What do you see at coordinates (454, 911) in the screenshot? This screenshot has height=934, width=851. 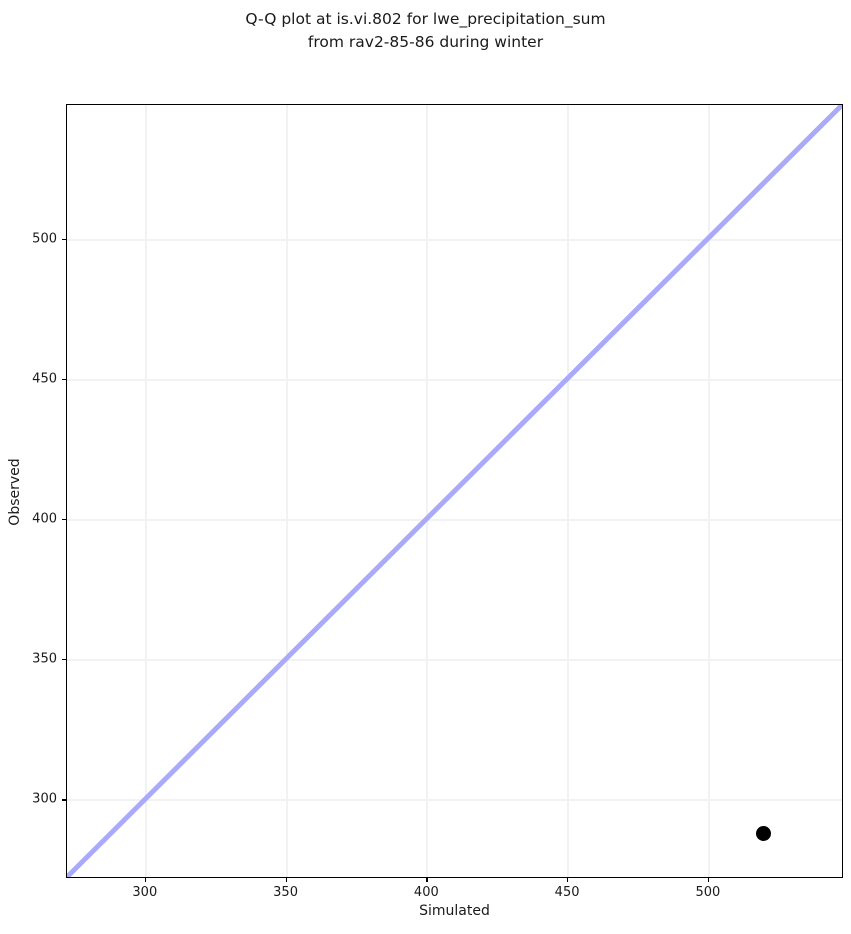 I see `x-axis-label: Simulated` at bounding box center [454, 911].